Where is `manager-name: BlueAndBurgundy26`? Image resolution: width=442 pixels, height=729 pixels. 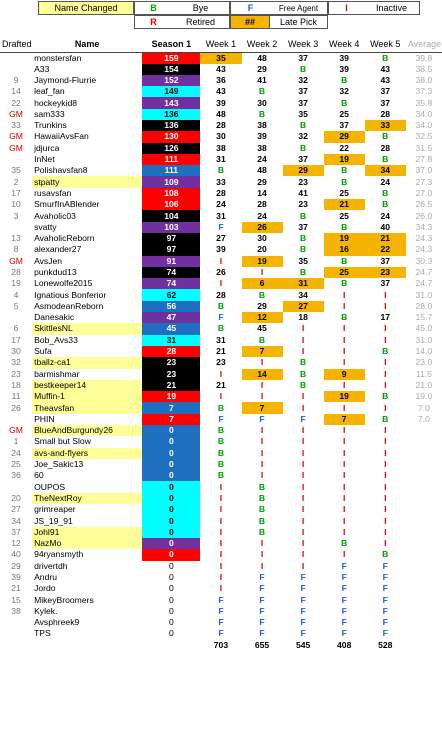 manager-name: BlueAndBurgundy26 is located at coordinates (87, 431).